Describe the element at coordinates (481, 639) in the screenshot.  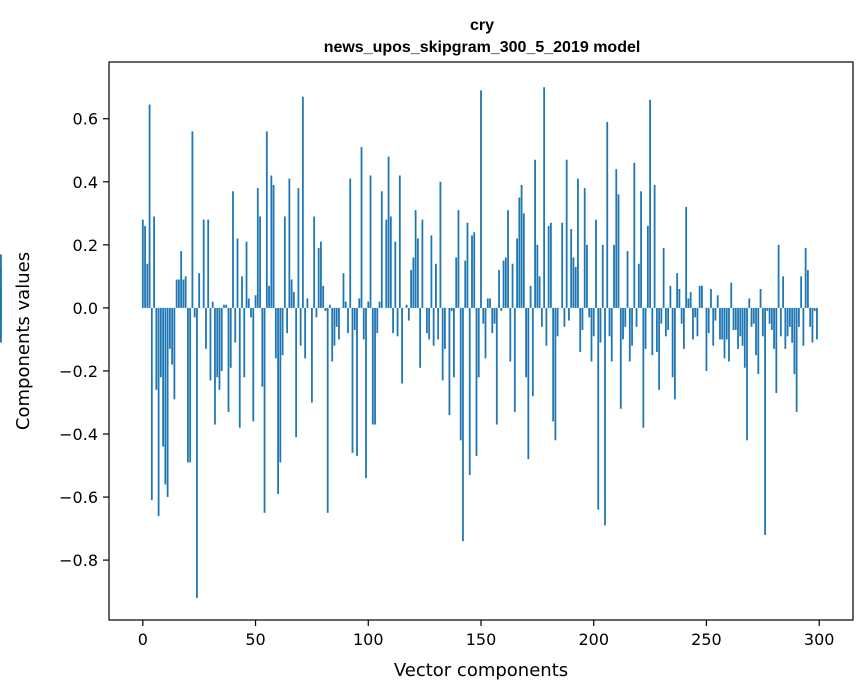
I see `x-tick-label: 150` at that location.